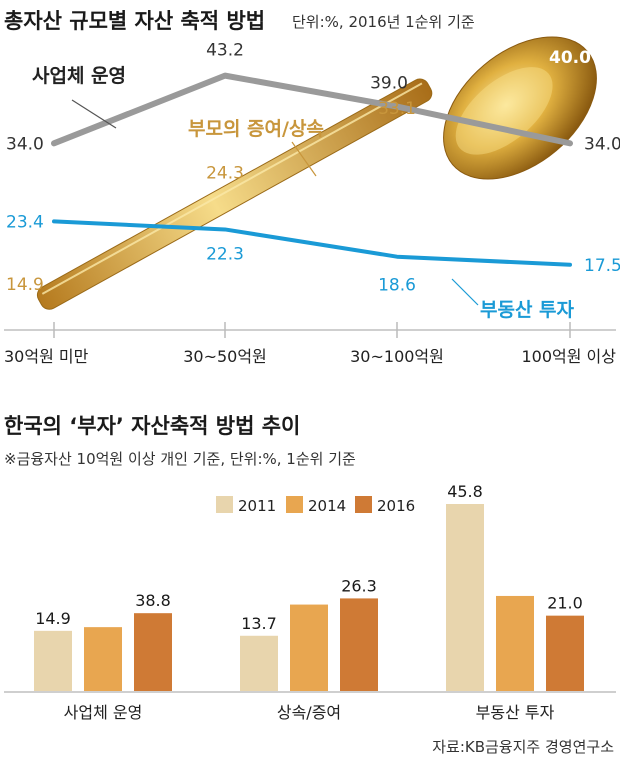 This screenshot has width=620, height=763. What do you see at coordinates (25, 222) in the screenshot?
I see `data-label: 23.4` at bounding box center [25, 222].